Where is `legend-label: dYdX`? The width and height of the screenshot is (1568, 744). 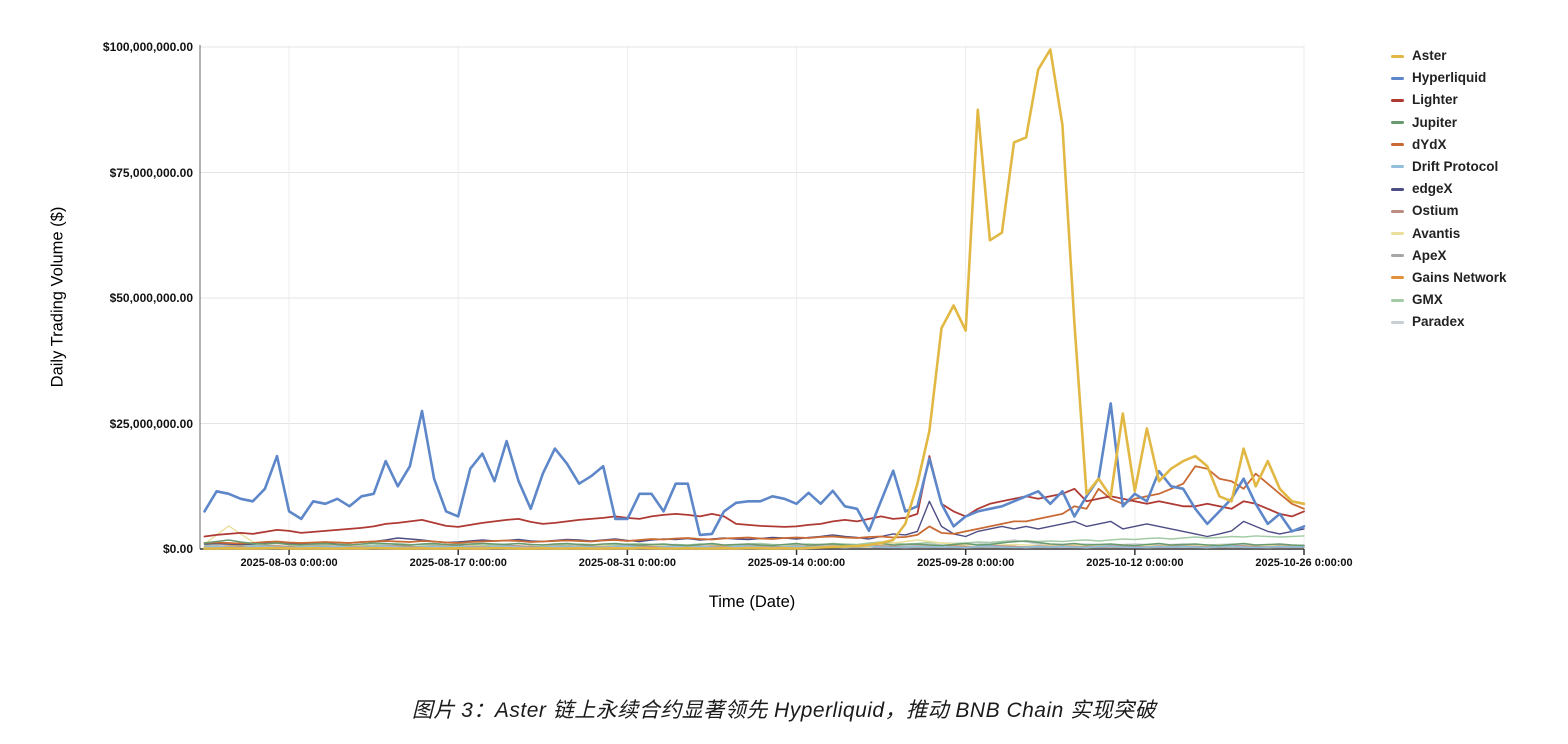 legend-label: dYdX is located at coordinates (1429, 144).